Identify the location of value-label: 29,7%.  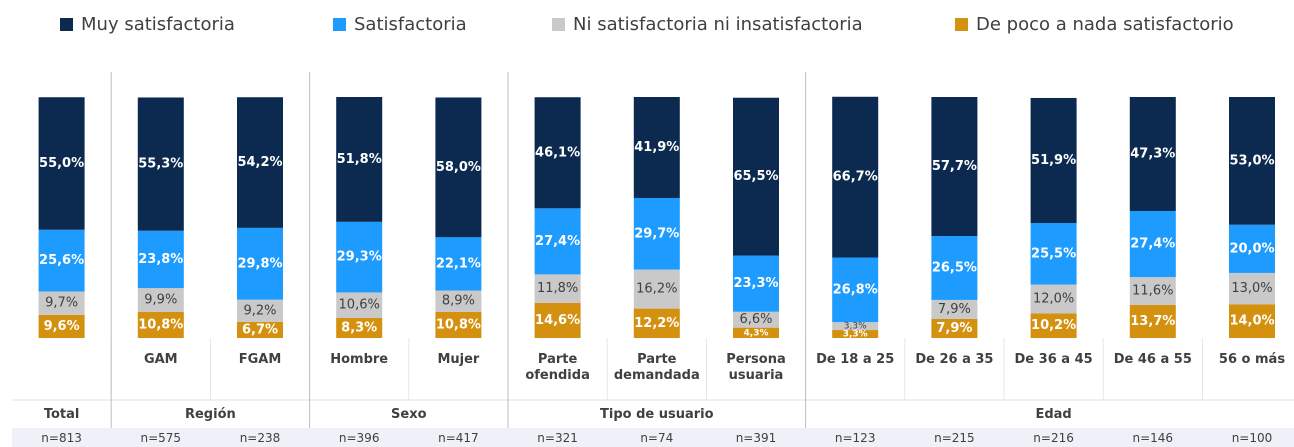
(656, 233).